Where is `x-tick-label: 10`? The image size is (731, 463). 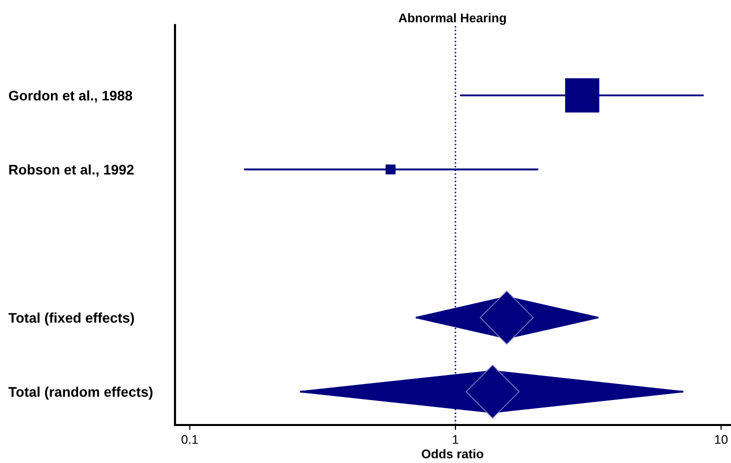
x-tick-label: 10 is located at coordinates (721, 439).